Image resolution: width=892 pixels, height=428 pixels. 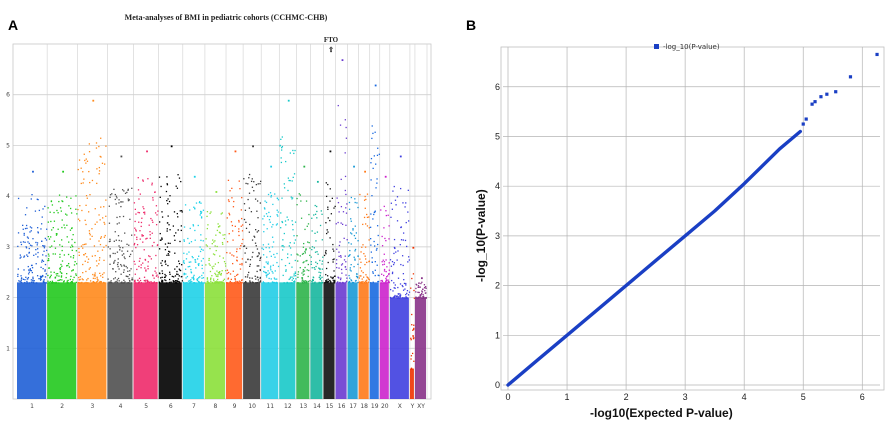 I want to click on manhattan-chromosome-labels: 1 2 3 4 5 6 7 8 9 10 11 12 13 14 15 16 17 18 19 20 X Y XY, so click(x=227, y=406).